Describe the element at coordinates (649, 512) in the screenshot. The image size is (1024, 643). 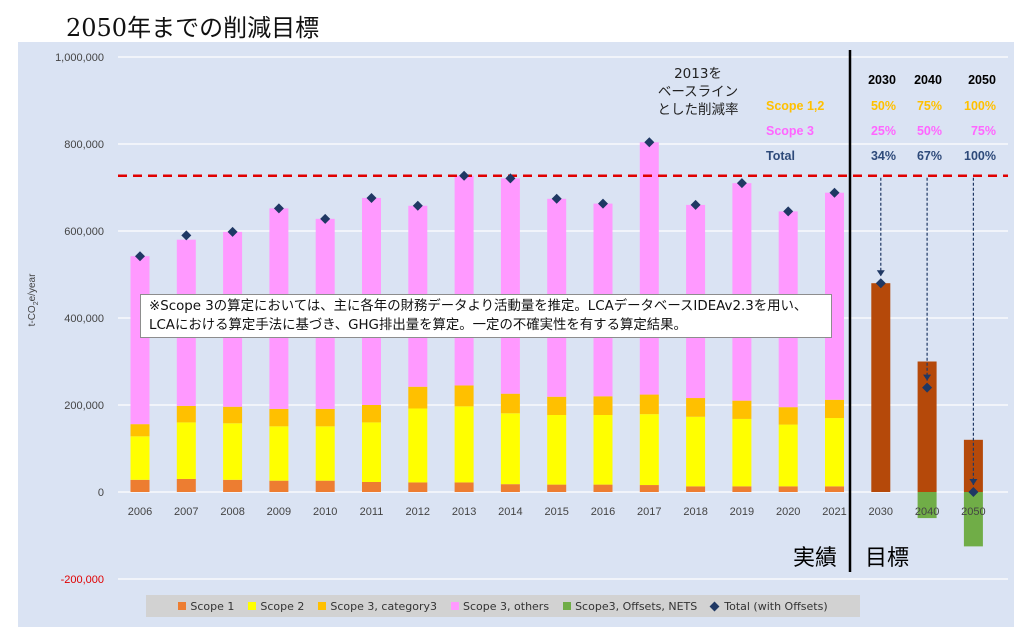
I see `x-tick-label: 2017` at that location.